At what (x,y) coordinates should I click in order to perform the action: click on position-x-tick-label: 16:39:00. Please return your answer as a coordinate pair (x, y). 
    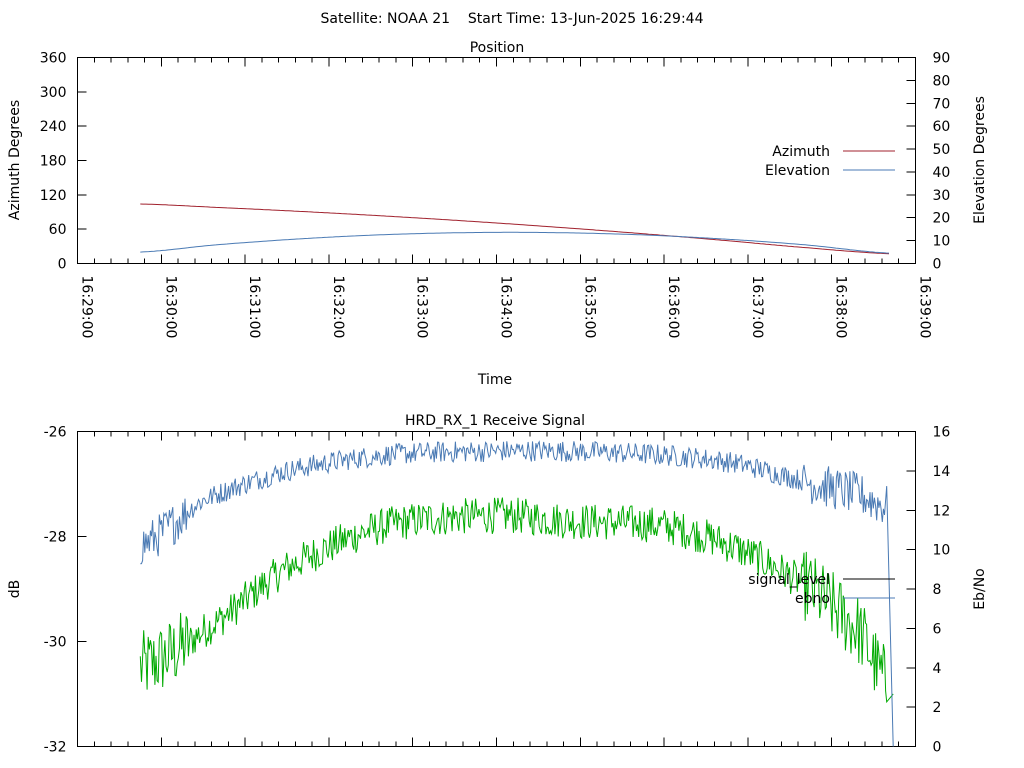
    Looking at the image, I should click on (925, 307).